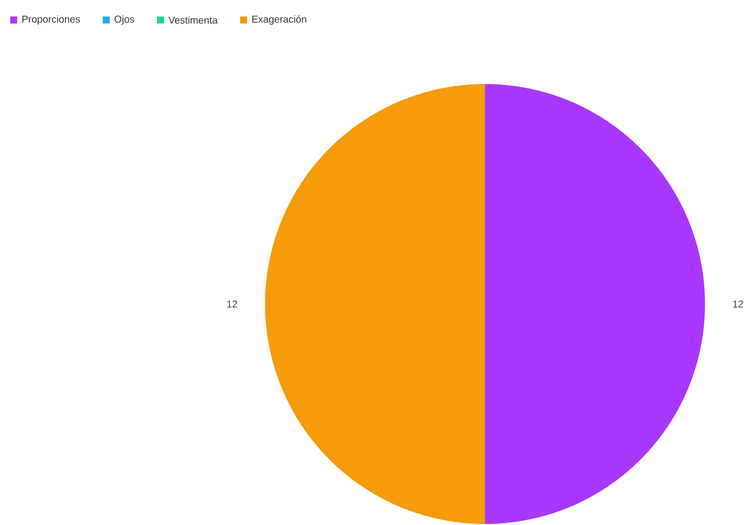 Image resolution: width=751 pixels, height=525 pixels. I want to click on legend-label: Ojos, so click(124, 20).